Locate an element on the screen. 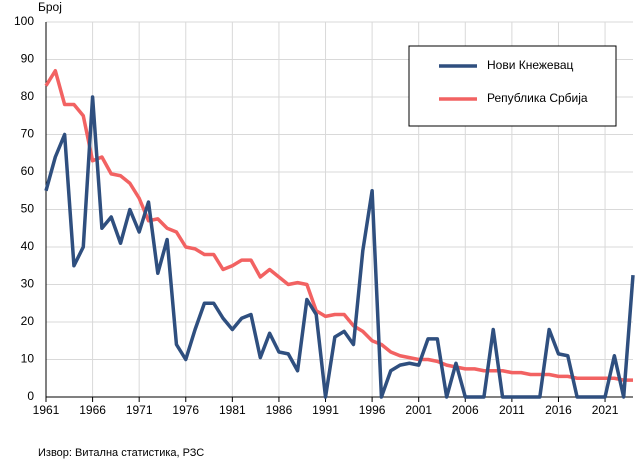 The image size is (639, 465). x-tick-label: 2016 is located at coordinates (558, 410).